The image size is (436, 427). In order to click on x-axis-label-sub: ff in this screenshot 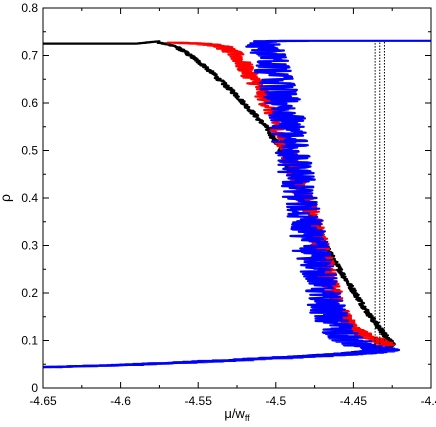, I will do `click(247, 418)`.